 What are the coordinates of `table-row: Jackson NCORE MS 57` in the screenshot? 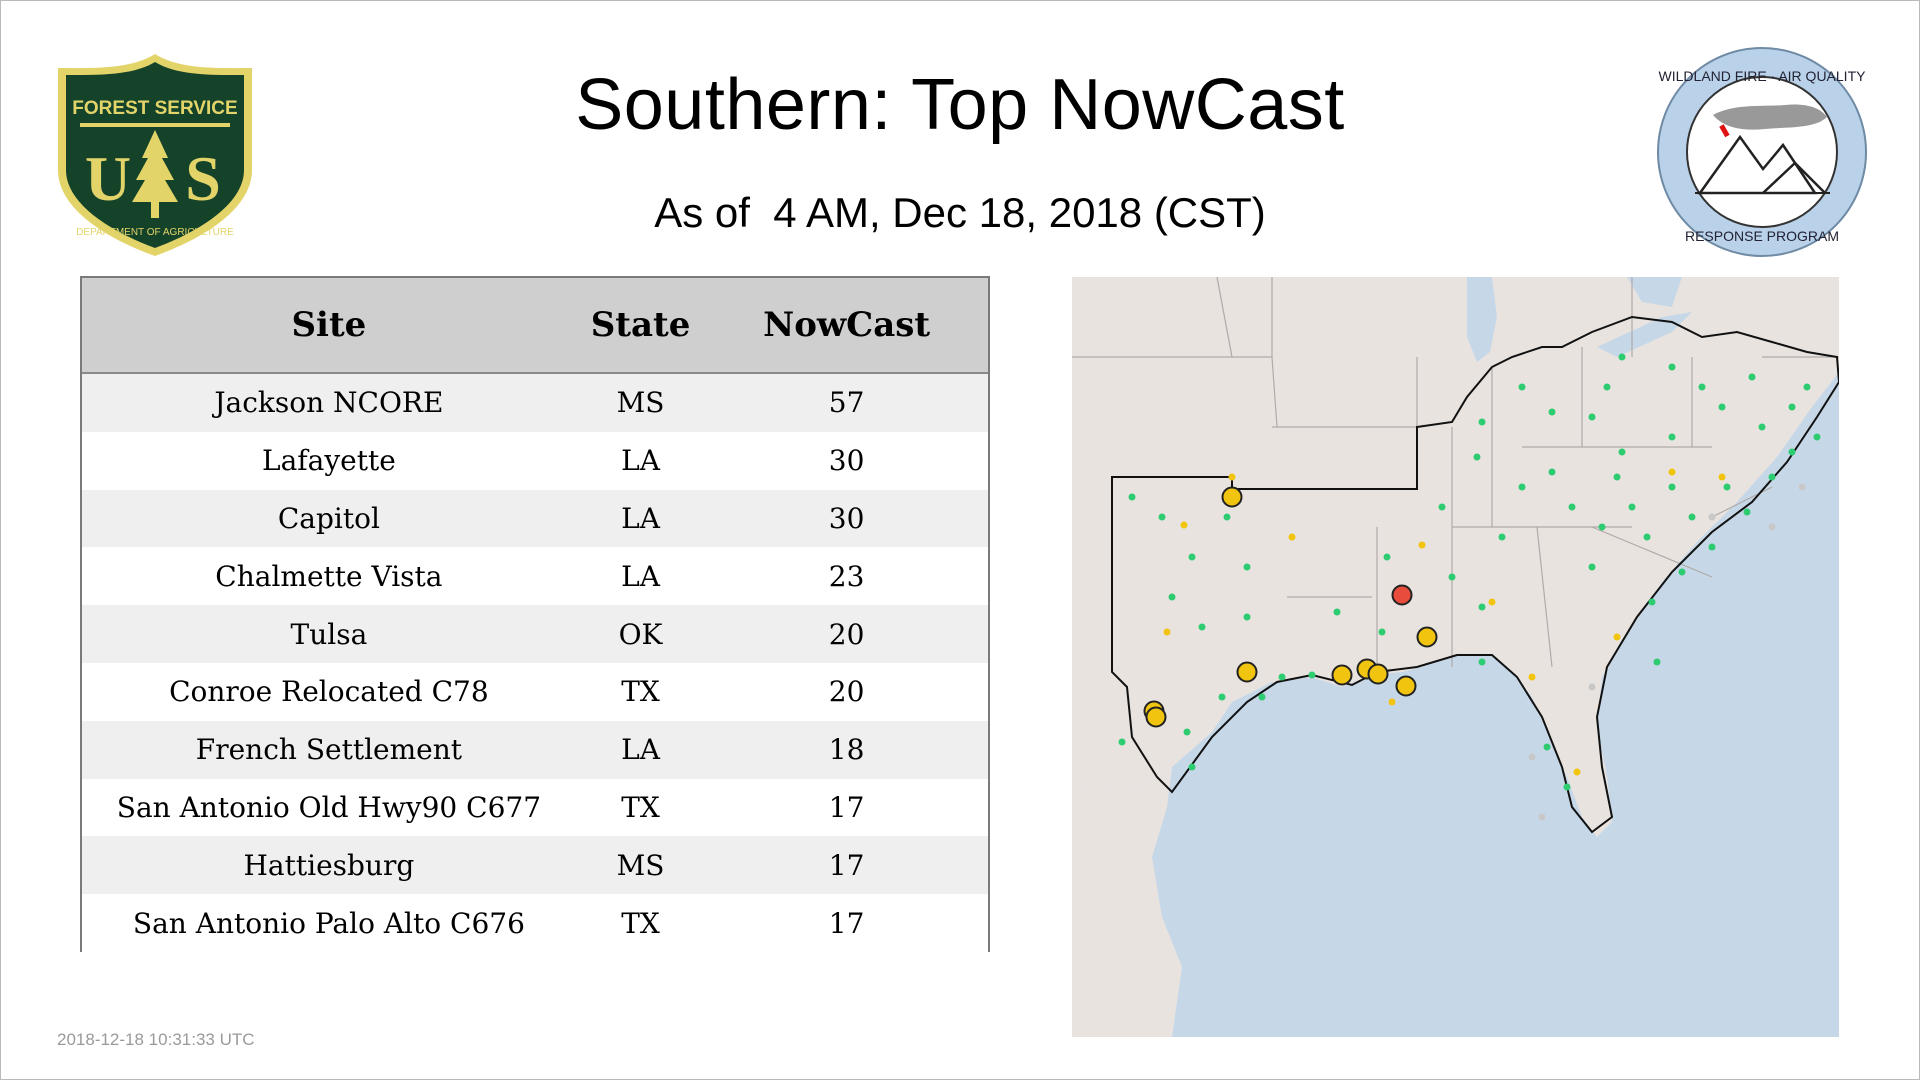 It's located at (535, 403).